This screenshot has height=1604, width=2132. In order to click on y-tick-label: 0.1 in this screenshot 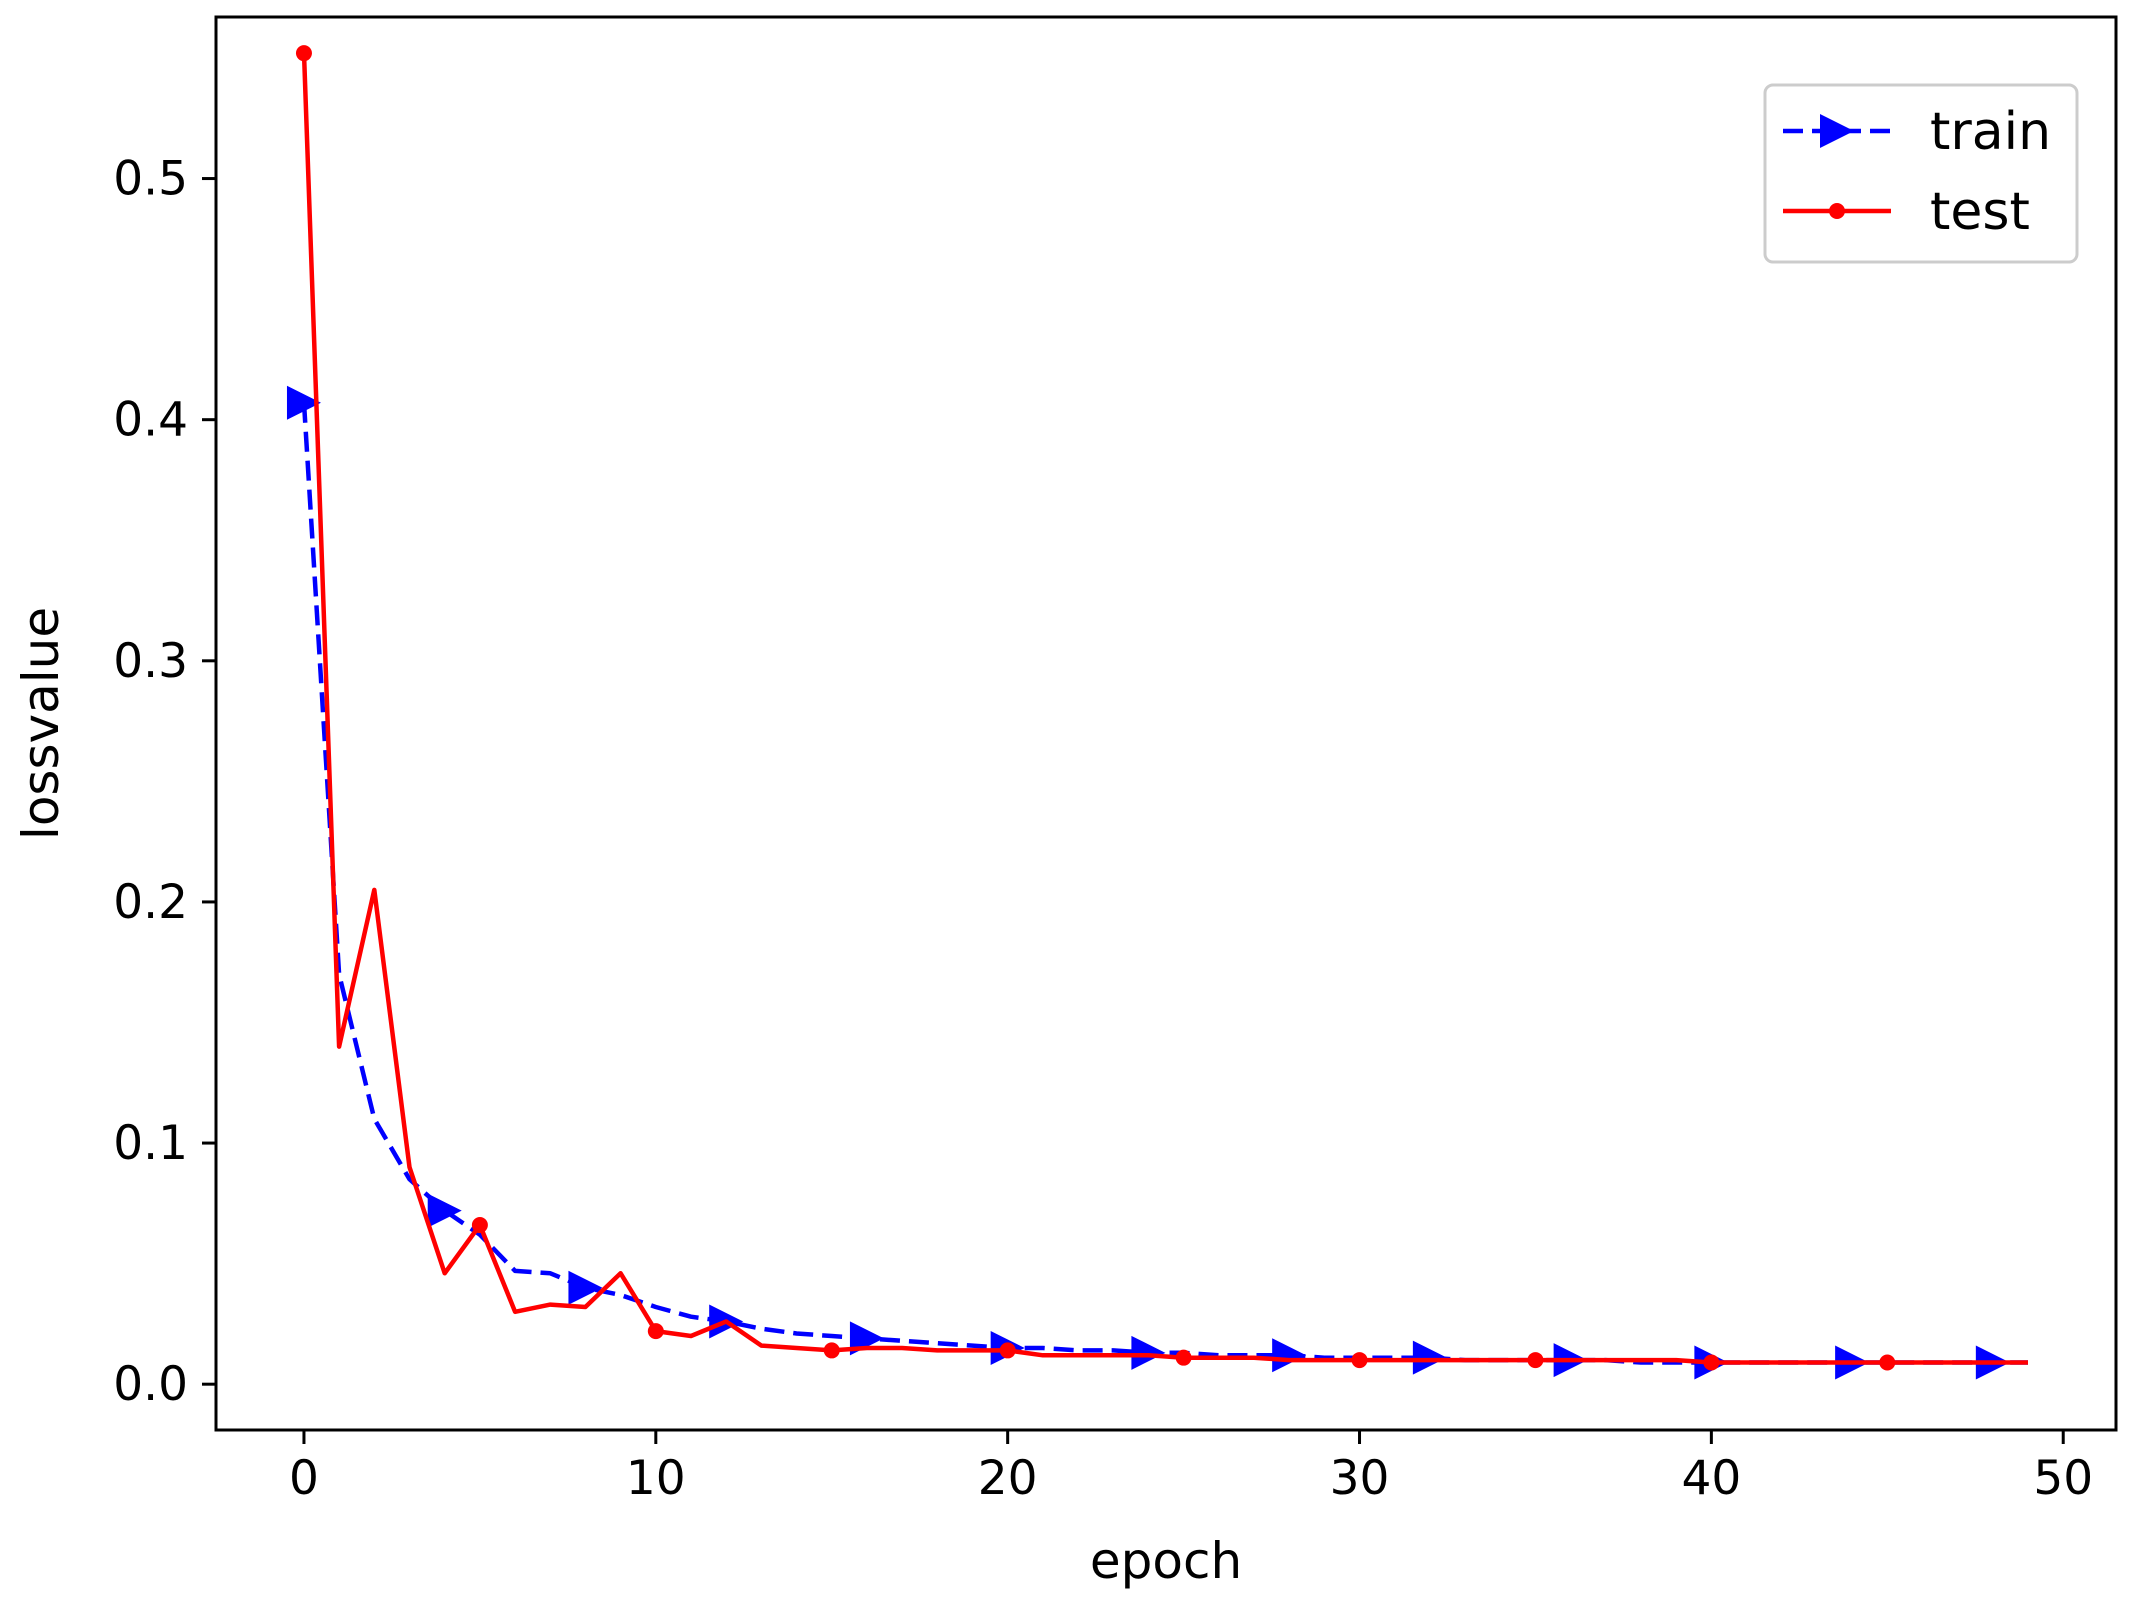, I will do `click(150, 1143)`.